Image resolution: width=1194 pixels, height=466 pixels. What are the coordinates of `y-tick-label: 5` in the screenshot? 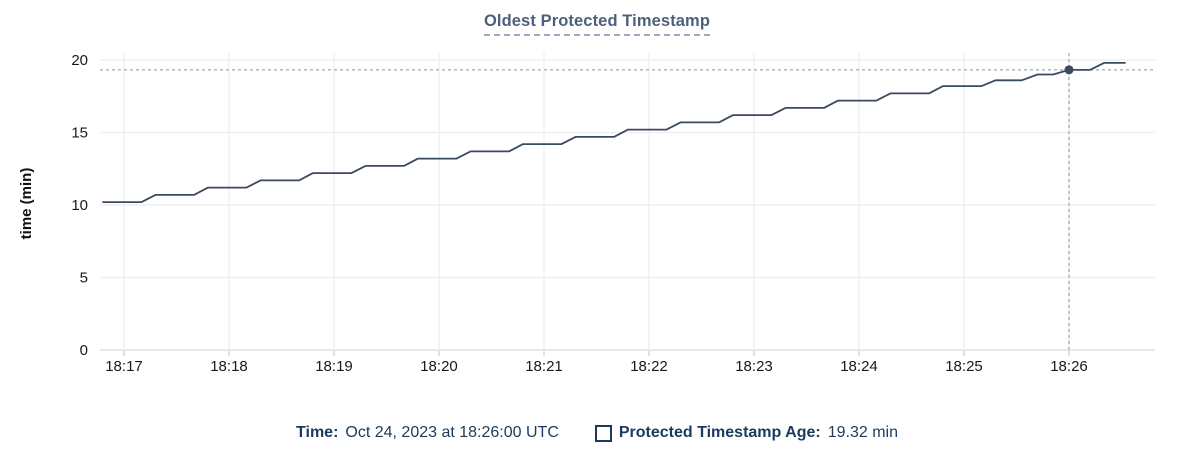 It's located at (84, 278).